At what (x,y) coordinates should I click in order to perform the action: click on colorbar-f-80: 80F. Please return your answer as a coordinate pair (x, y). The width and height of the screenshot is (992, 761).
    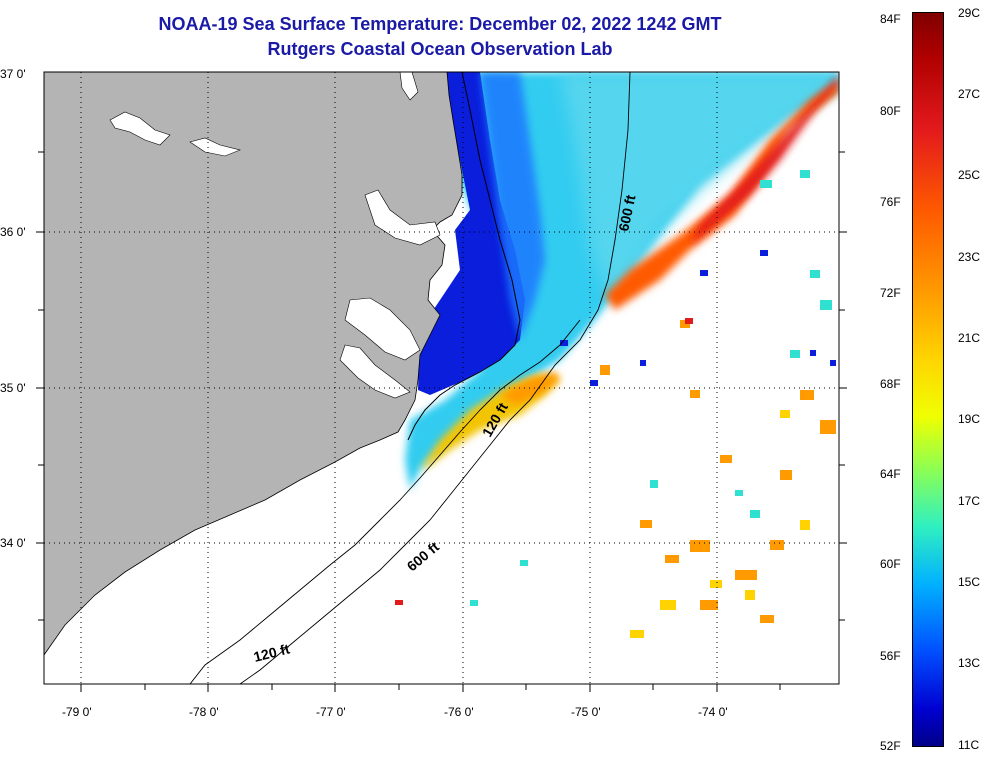
    Looking at the image, I should click on (890, 111).